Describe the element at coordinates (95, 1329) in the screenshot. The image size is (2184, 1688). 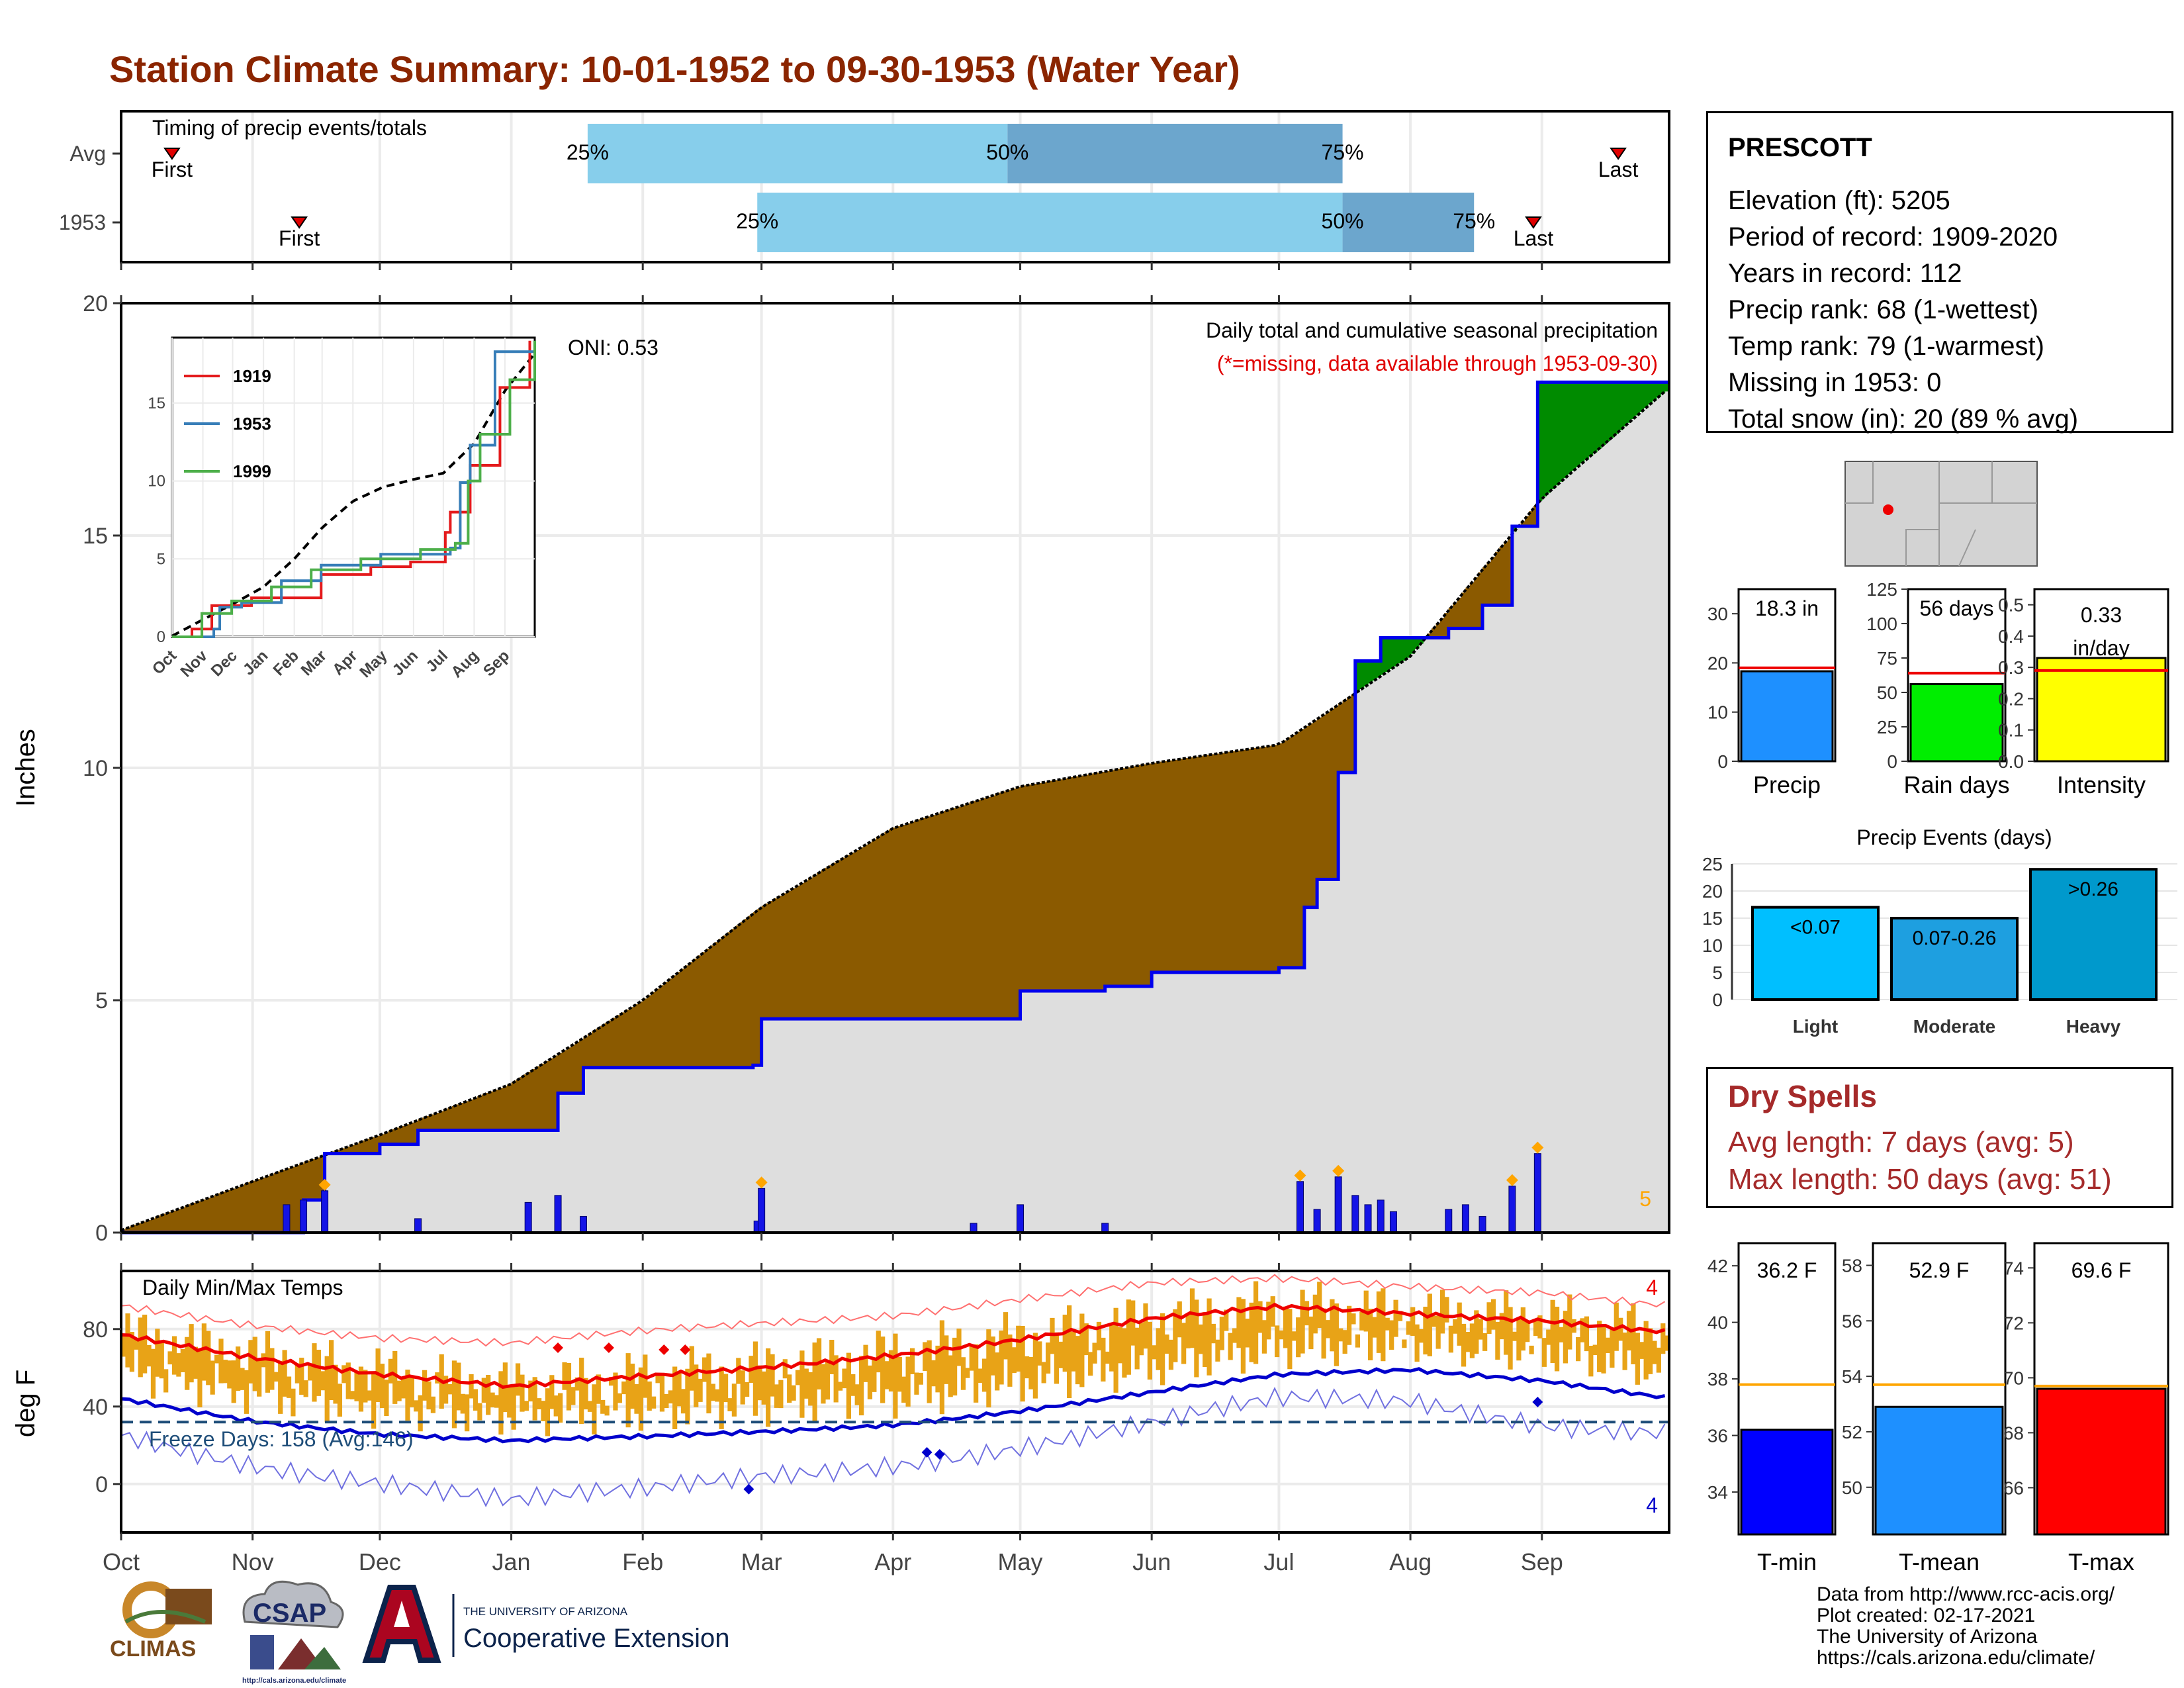
I see `temp-ytick-label: 80` at that location.